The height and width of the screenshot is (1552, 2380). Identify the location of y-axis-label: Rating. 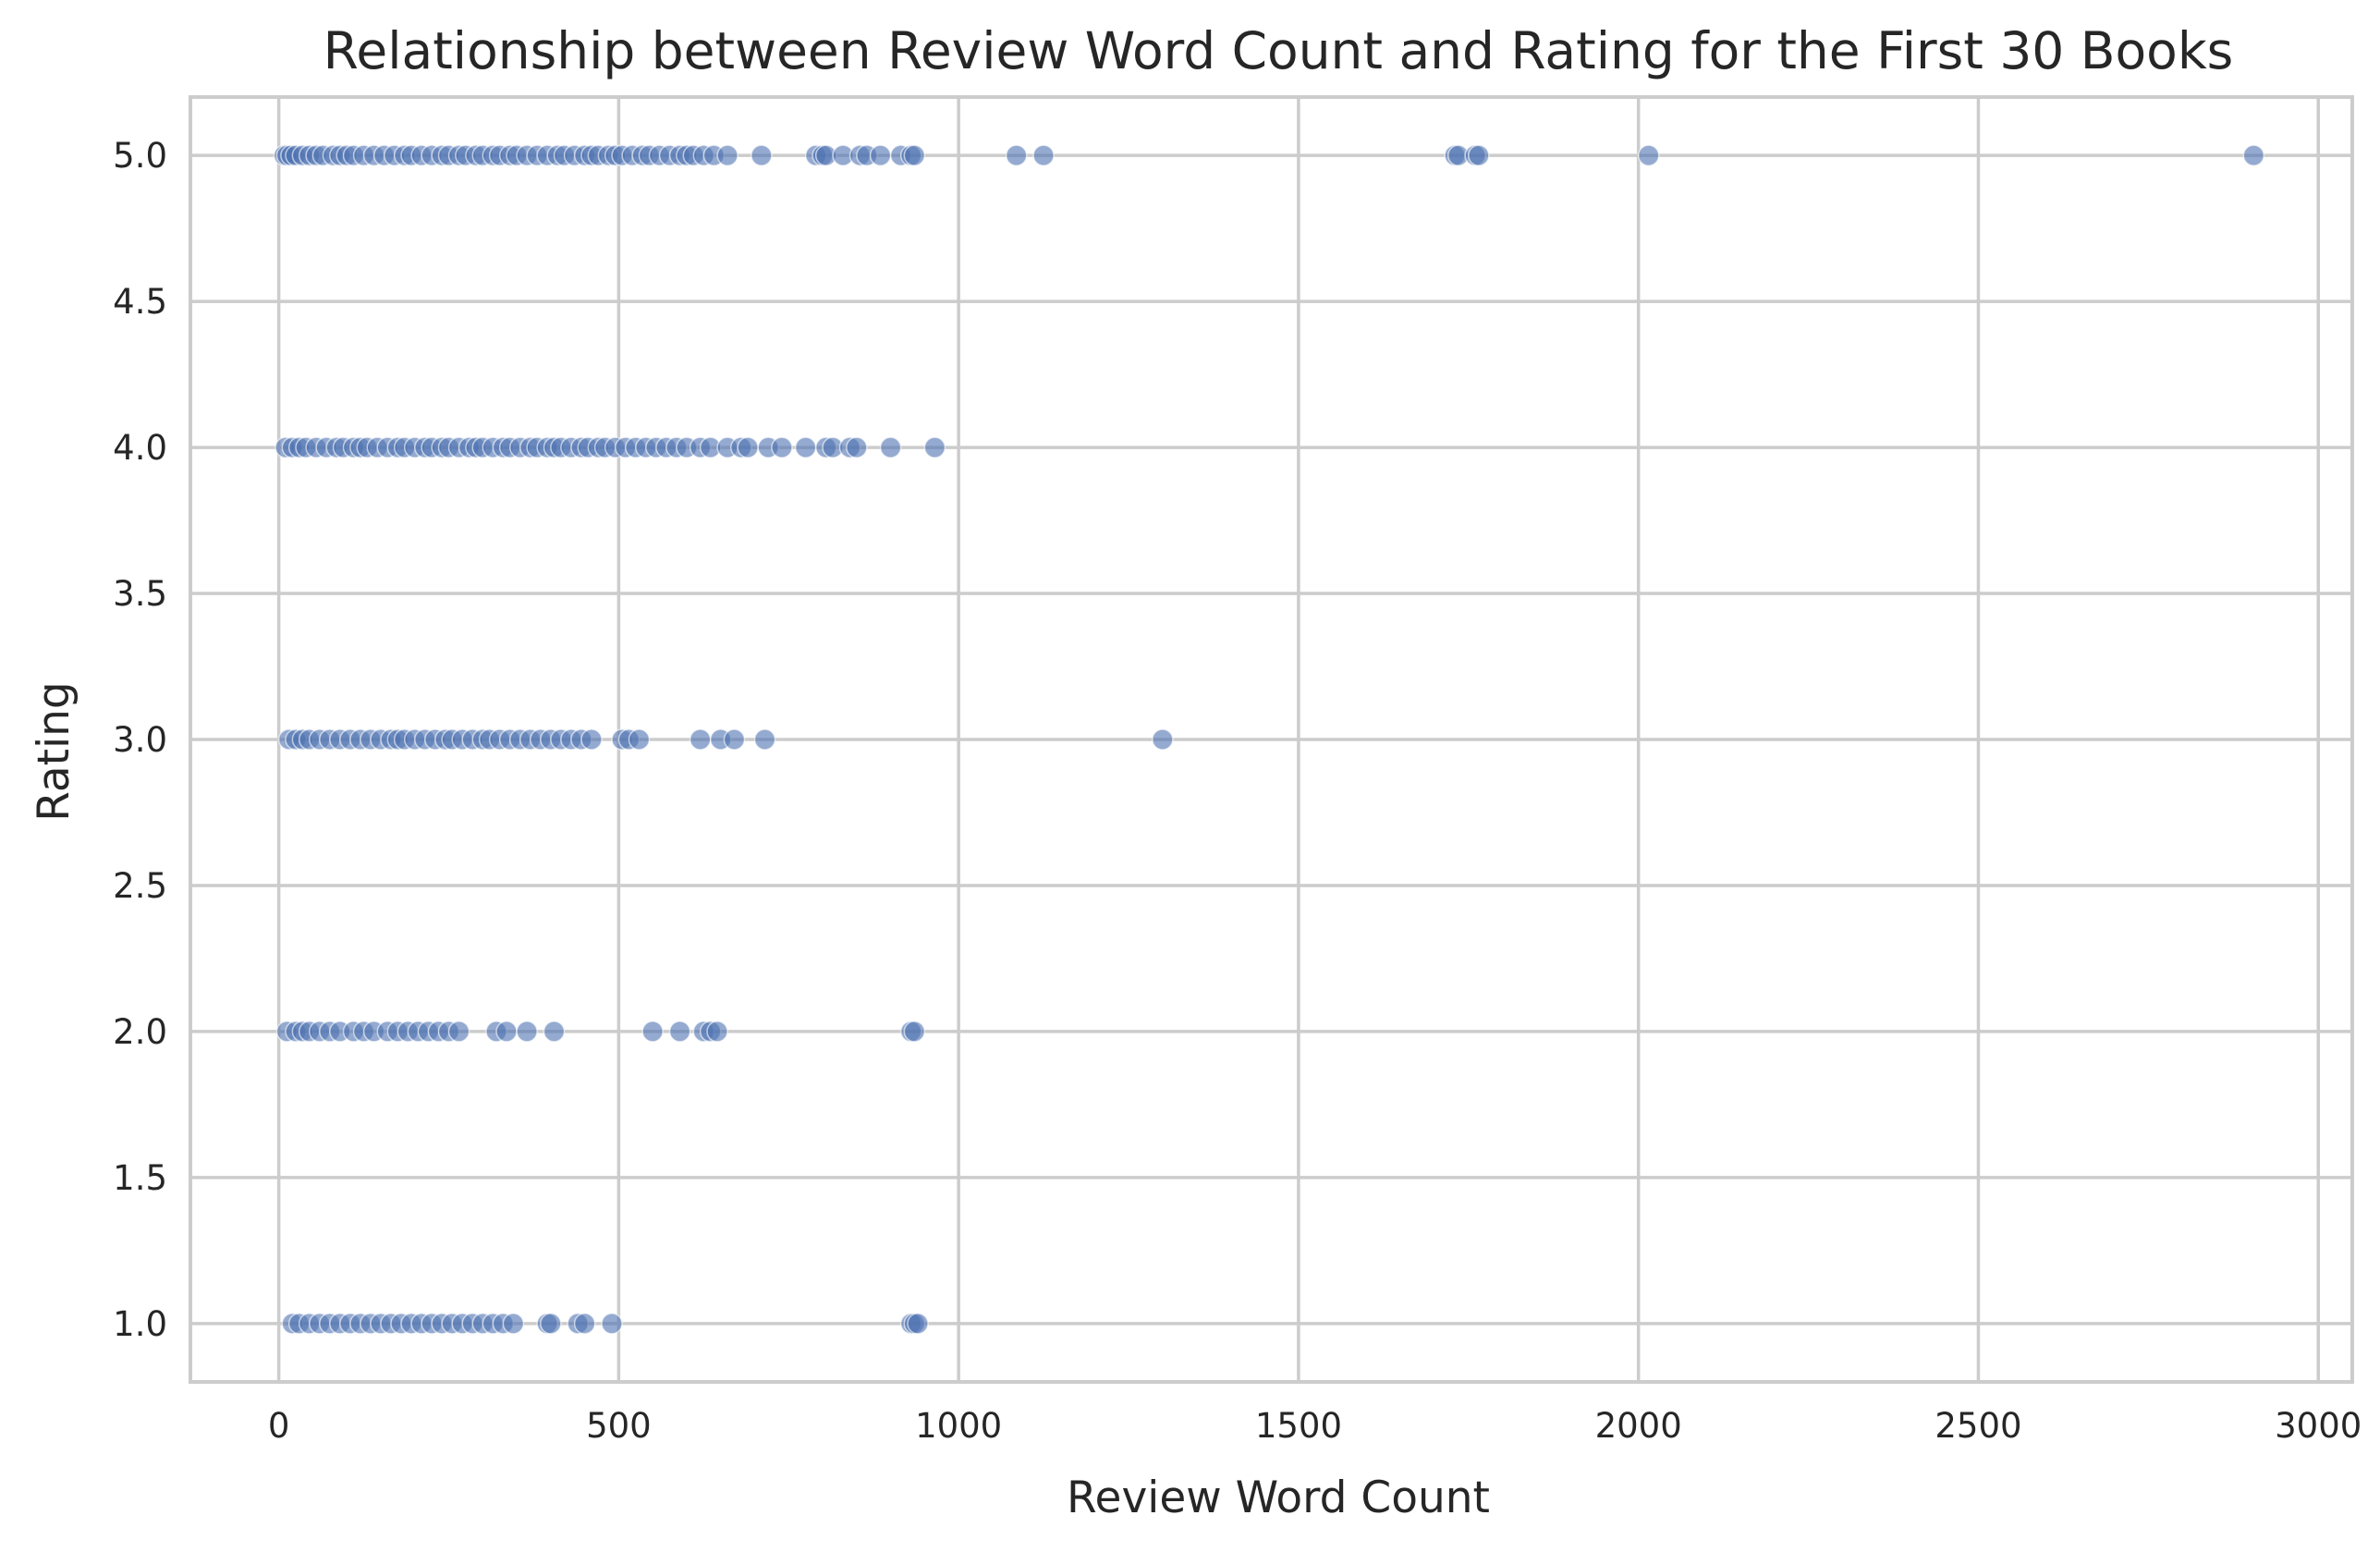
(54, 751).